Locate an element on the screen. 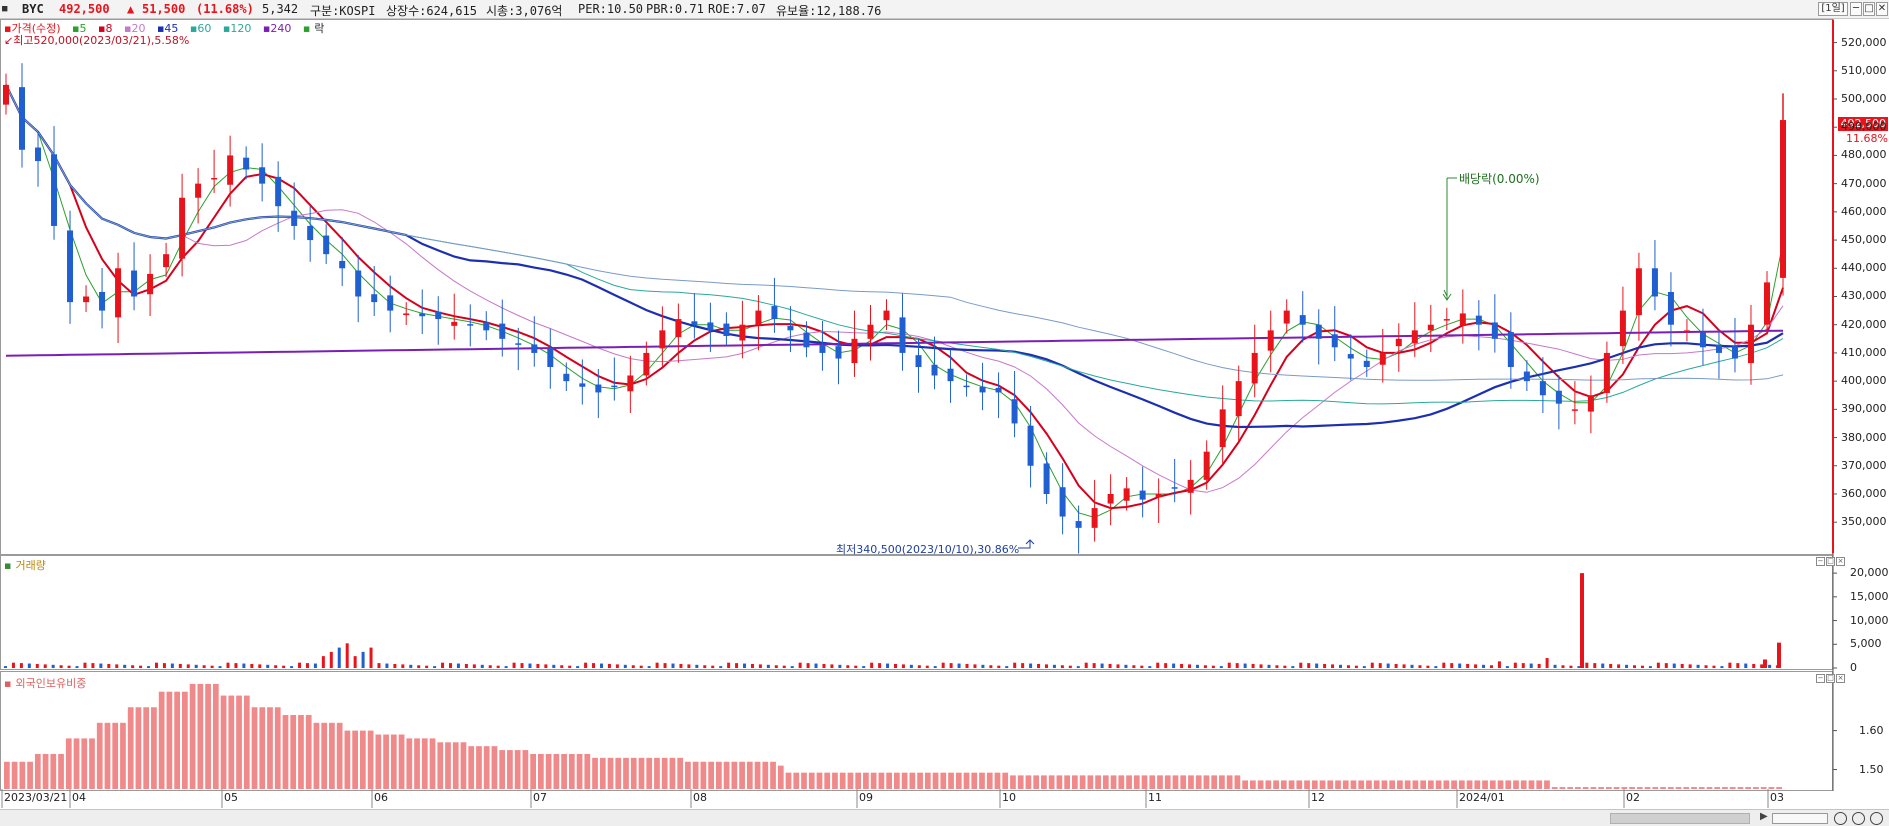 The image size is (1889, 826). legend-ma20: ▪20 is located at coordinates (134, 28).